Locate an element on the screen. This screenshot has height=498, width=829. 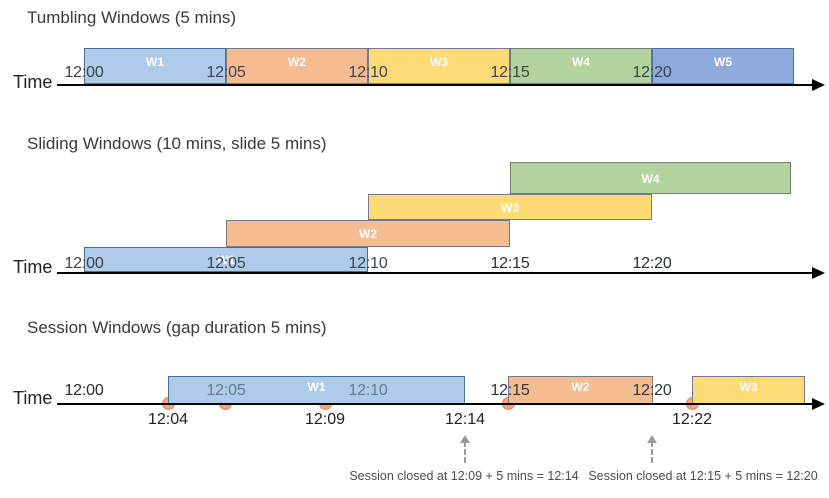
window-label: W5 is located at coordinates (723, 62).